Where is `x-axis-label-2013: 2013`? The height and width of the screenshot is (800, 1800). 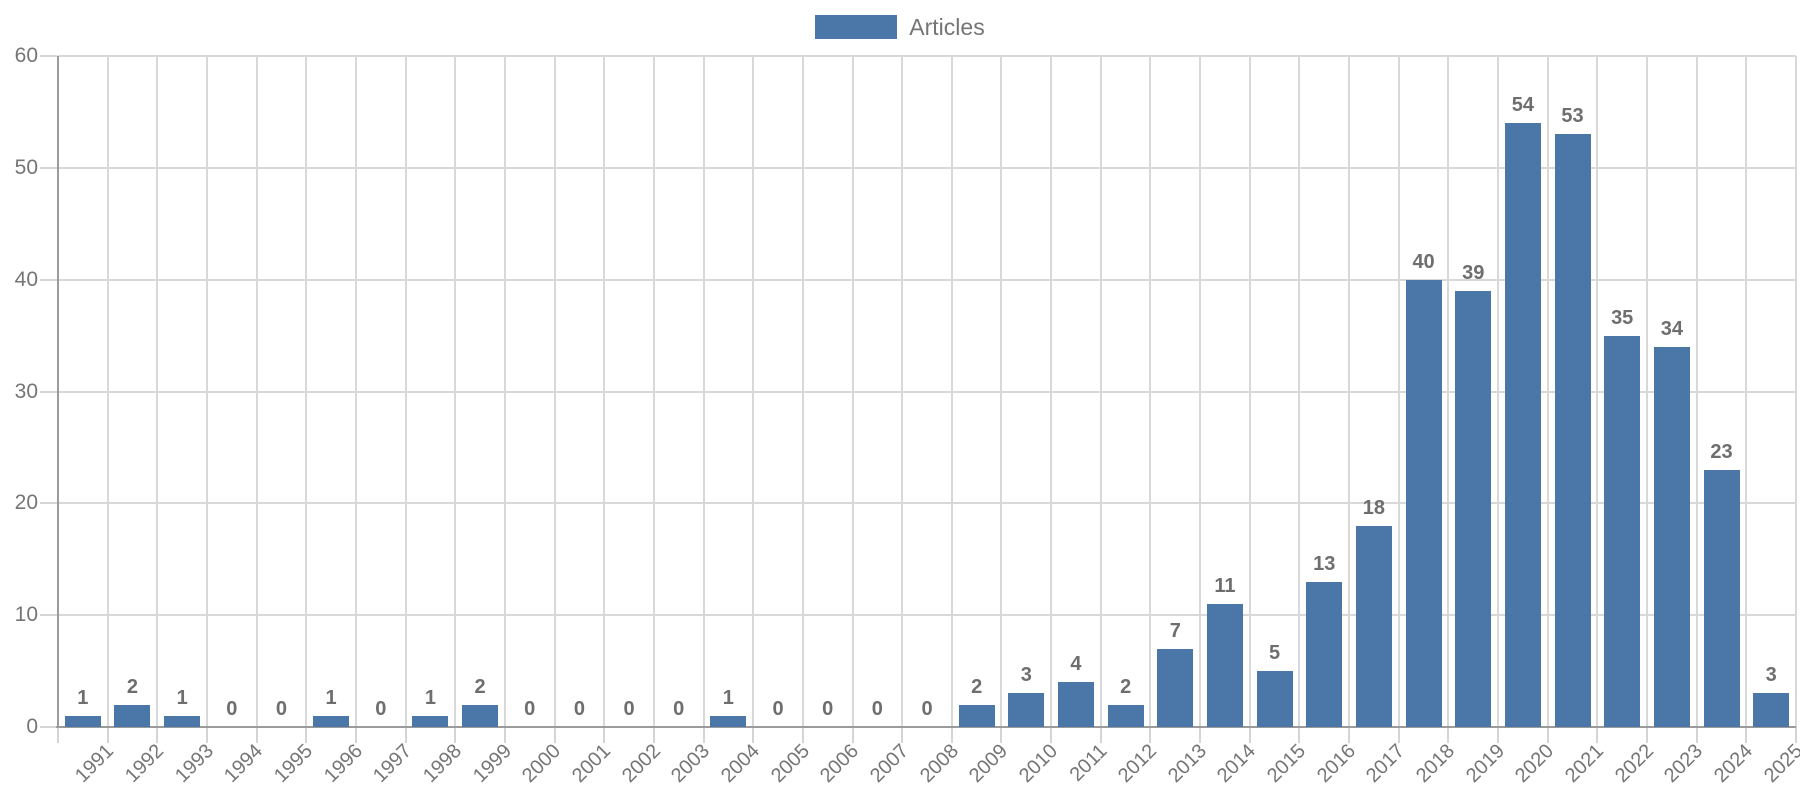
x-axis-label-2013: 2013 is located at coordinates (1187, 764).